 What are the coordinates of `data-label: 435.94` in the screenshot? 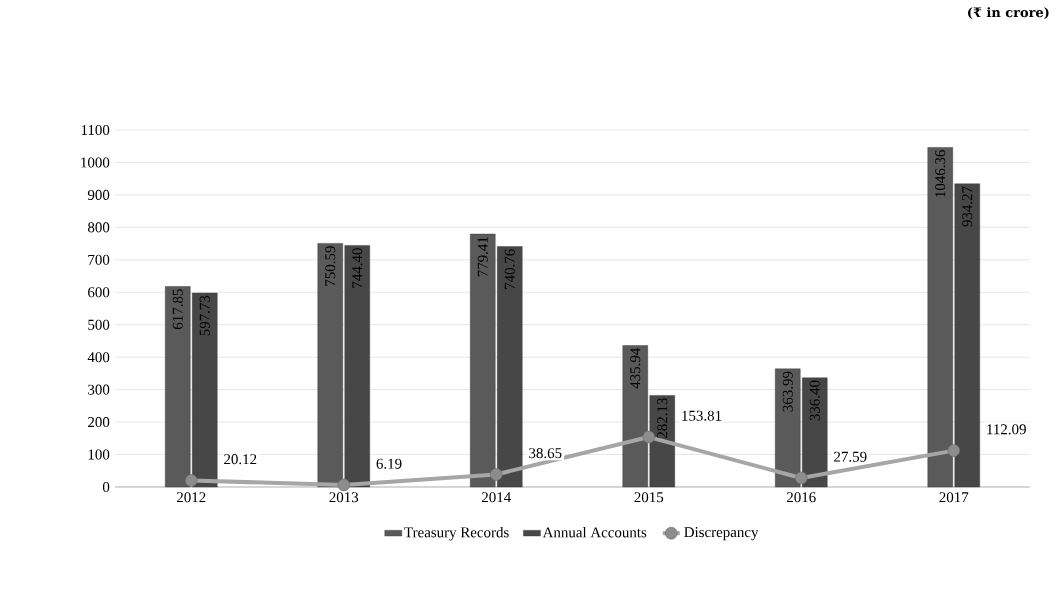 It's located at (635, 368).